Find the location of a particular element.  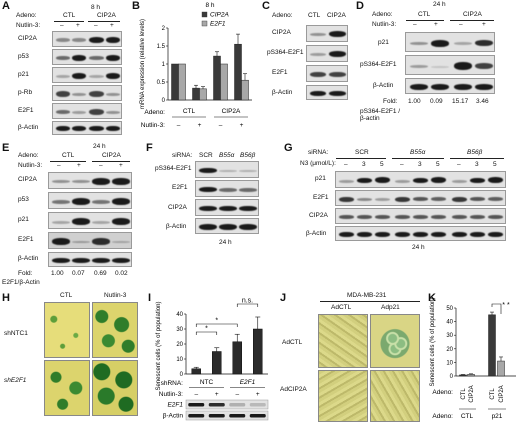

panel-label-b: B is located at coordinates (136, 6).